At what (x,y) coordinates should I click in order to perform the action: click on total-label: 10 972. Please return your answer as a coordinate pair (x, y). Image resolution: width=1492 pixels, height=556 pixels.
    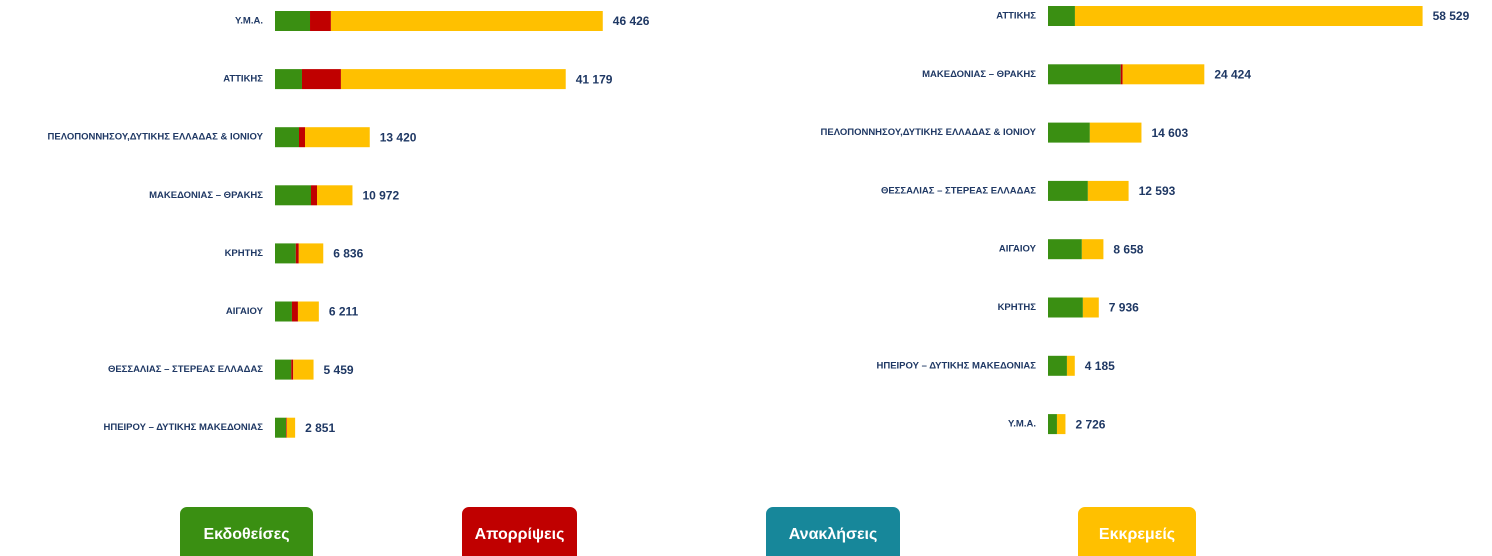
    Looking at the image, I should click on (380, 195).